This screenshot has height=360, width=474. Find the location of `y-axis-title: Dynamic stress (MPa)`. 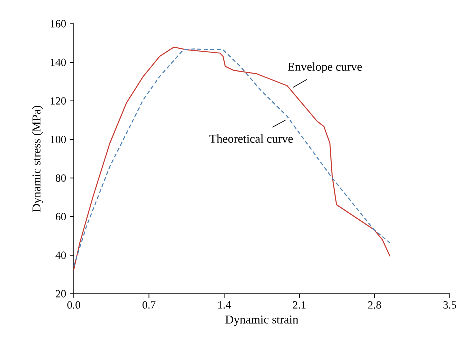

y-axis-title: Dynamic stress (MPa) is located at coordinates (38, 159).